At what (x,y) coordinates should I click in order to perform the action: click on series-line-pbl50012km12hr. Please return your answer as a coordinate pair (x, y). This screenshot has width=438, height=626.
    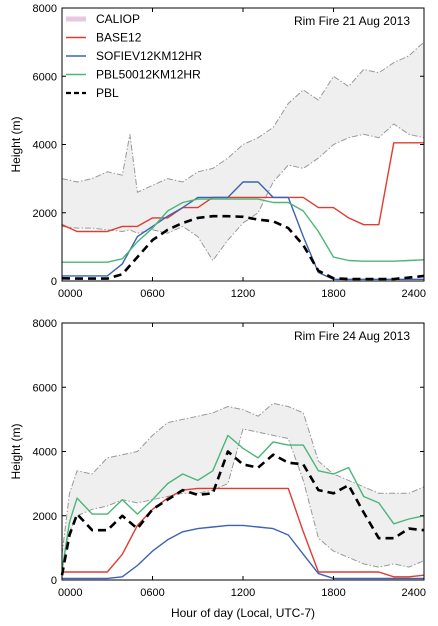
    Looking at the image, I should click on (243, 230).